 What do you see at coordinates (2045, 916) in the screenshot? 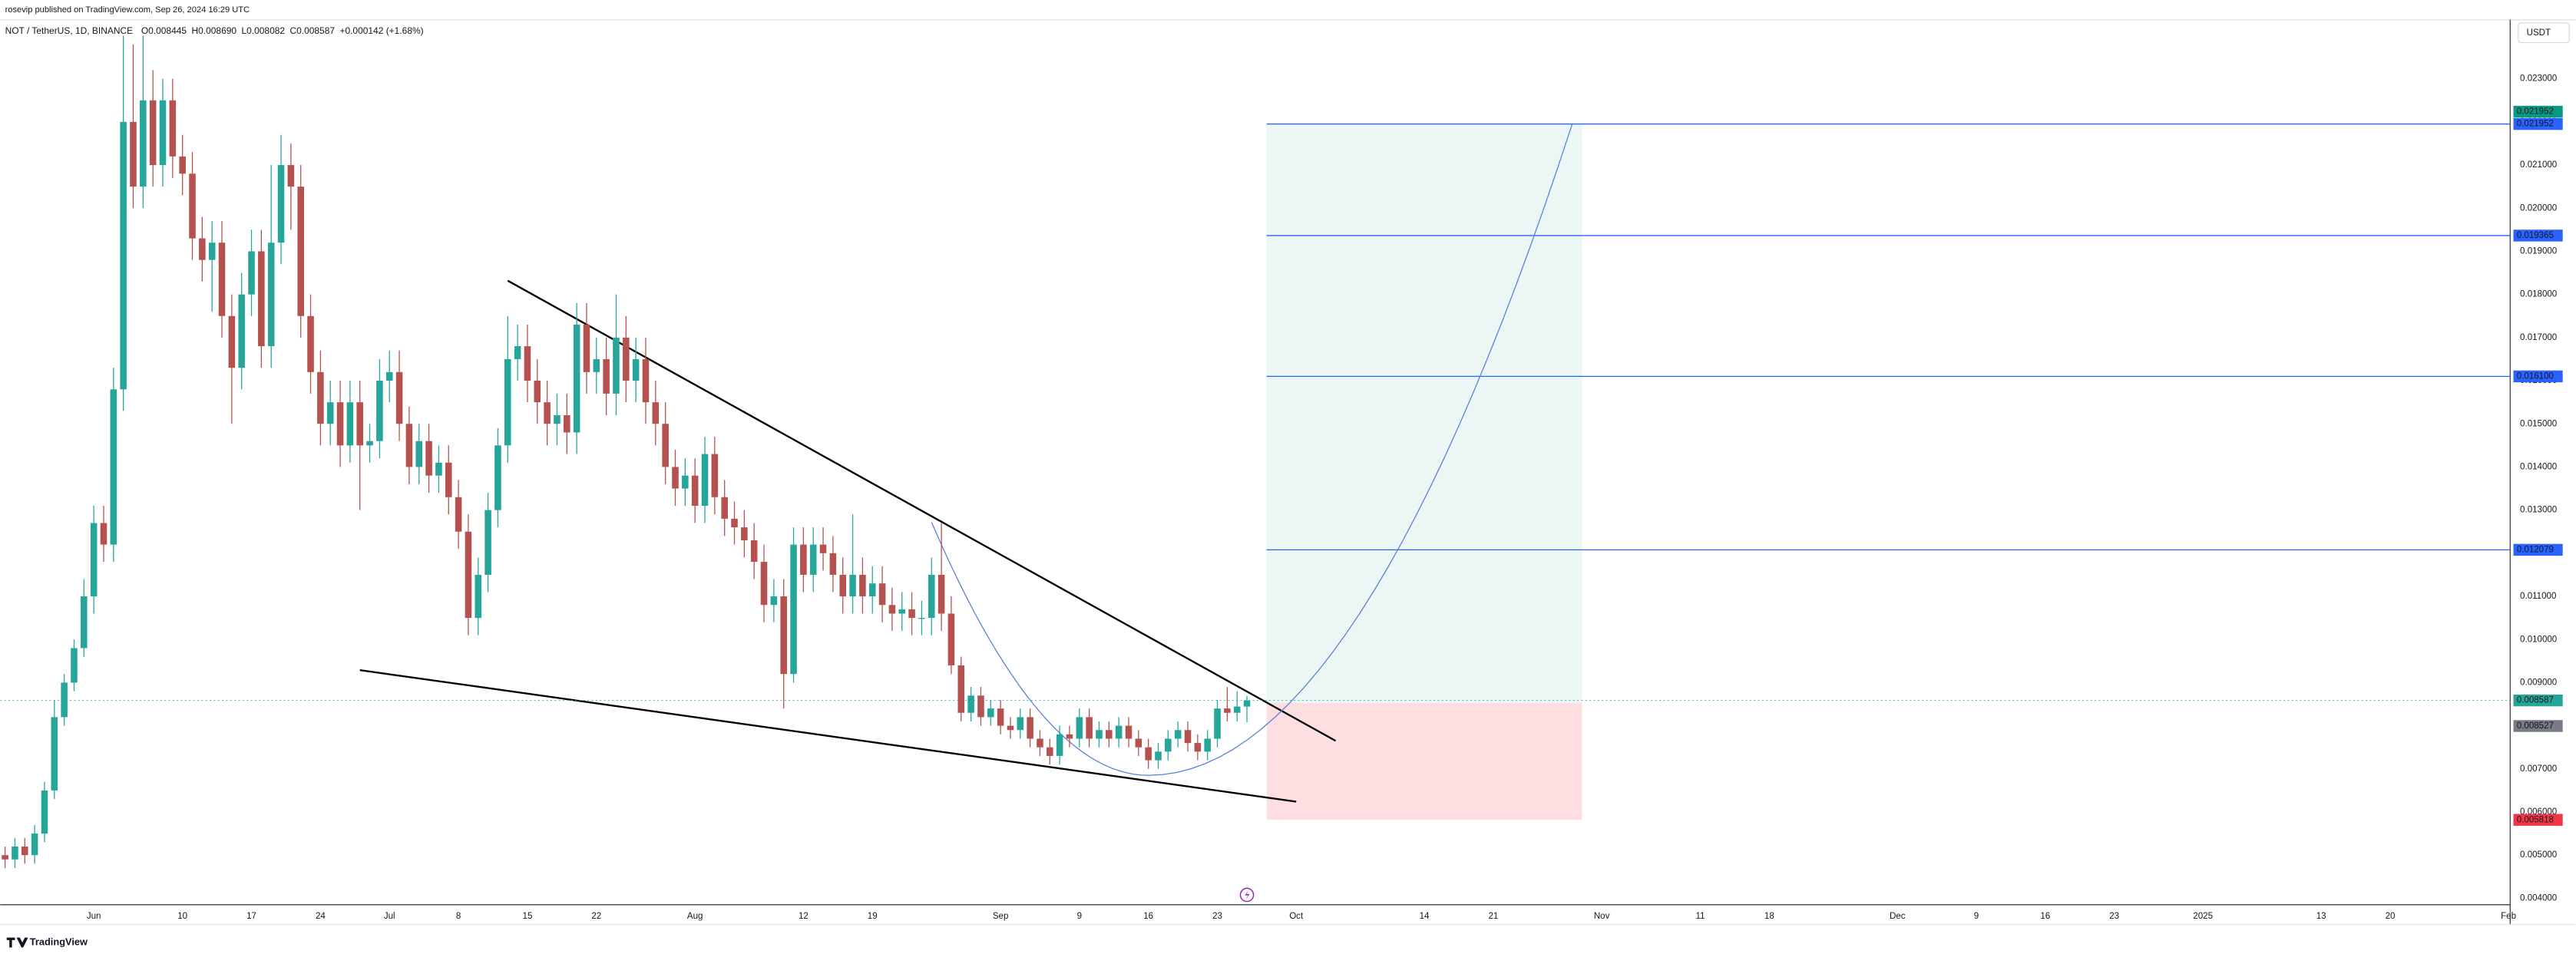
I see `x-tick-label: 16` at bounding box center [2045, 916].